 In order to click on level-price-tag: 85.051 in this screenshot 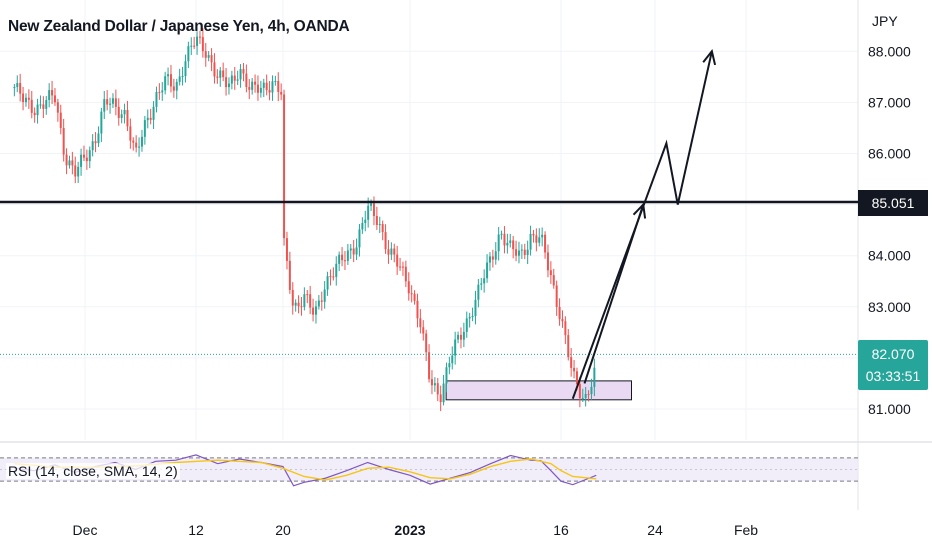, I will do `click(893, 203)`.